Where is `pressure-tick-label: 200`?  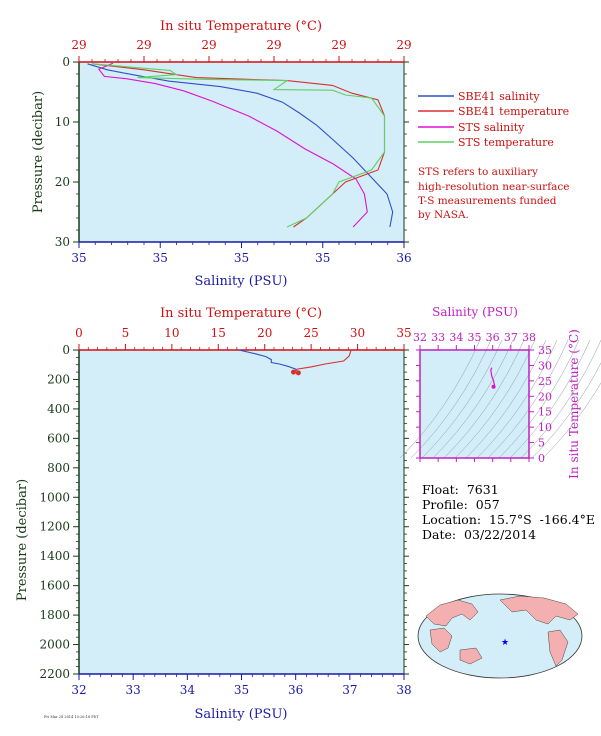 pressure-tick-label: 200 is located at coordinates (58, 379).